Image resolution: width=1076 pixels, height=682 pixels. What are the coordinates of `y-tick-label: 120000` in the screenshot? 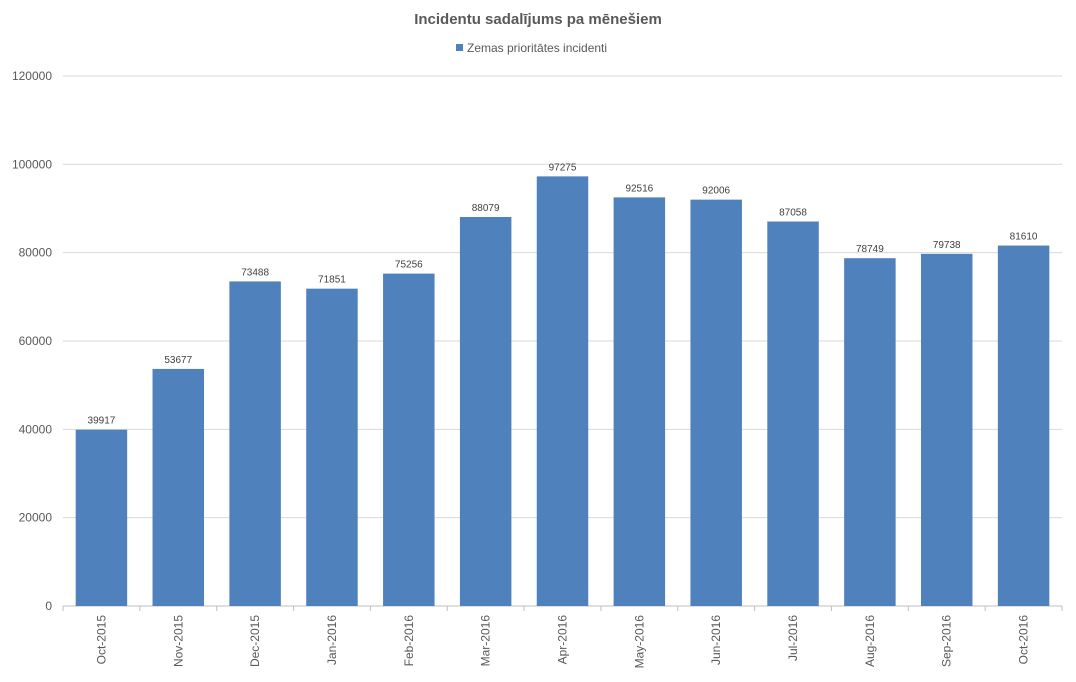 It's located at (32, 76).